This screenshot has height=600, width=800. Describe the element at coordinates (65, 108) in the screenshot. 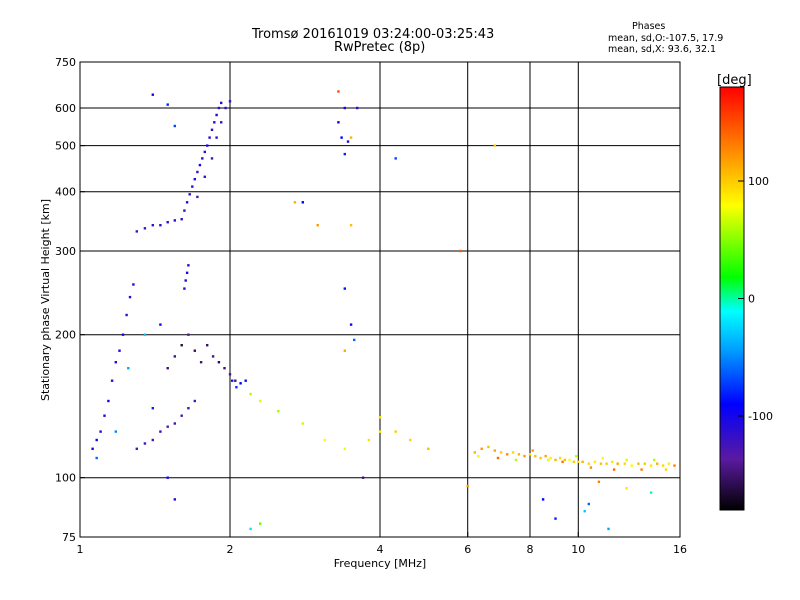

I see `y-tick-label: 600` at that location.